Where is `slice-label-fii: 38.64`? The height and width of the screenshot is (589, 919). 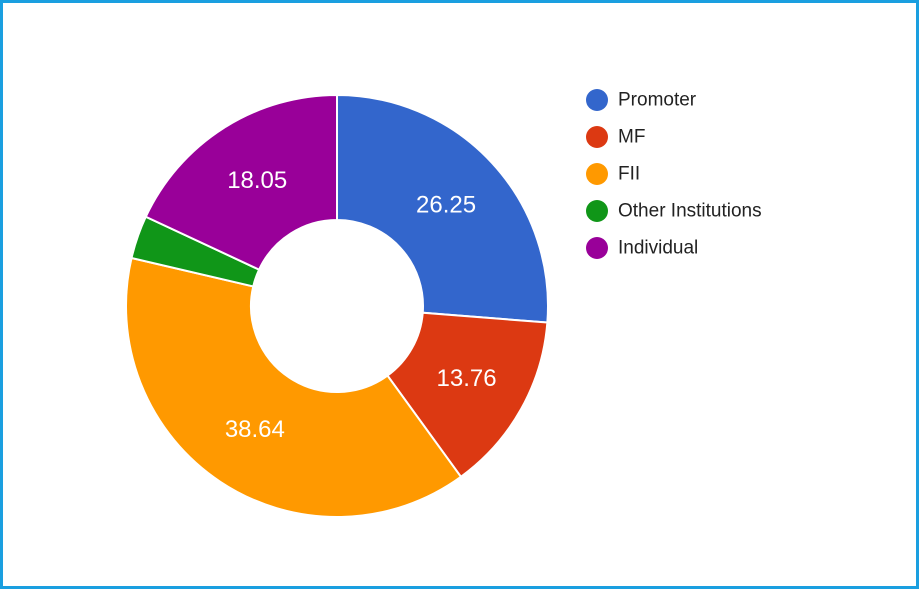
slice-label-fii: 38.64 is located at coordinates (255, 429).